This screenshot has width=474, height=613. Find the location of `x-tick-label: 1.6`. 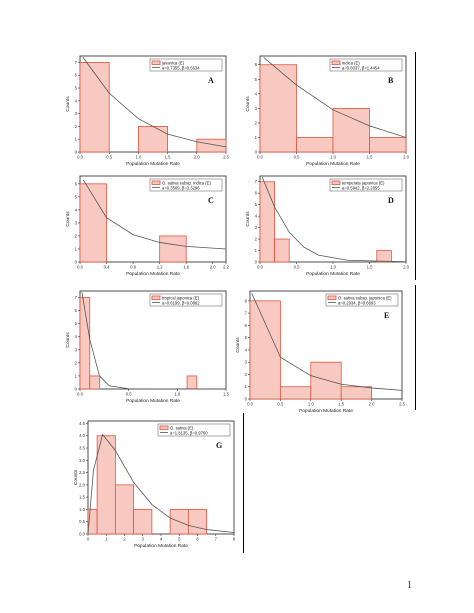

x-tick-label: 1.6 is located at coordinates (186, 267).